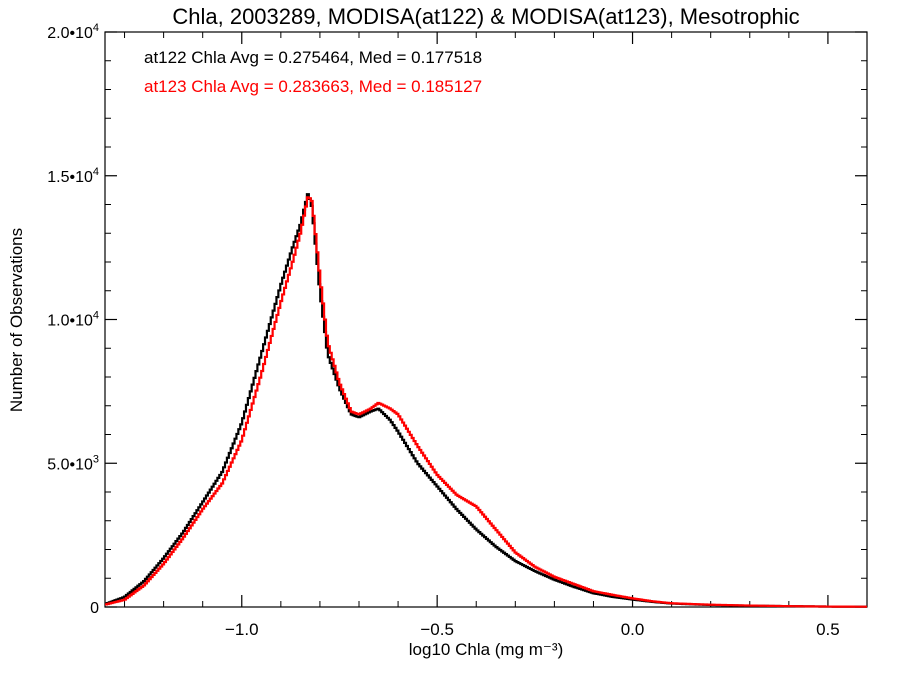 This screenshot has height=675, width=900. Describe the element at coordinates (486, 649) in the screenshot. I see `x-axis-label: log10 Chla (mg m⁻³)` at that location.